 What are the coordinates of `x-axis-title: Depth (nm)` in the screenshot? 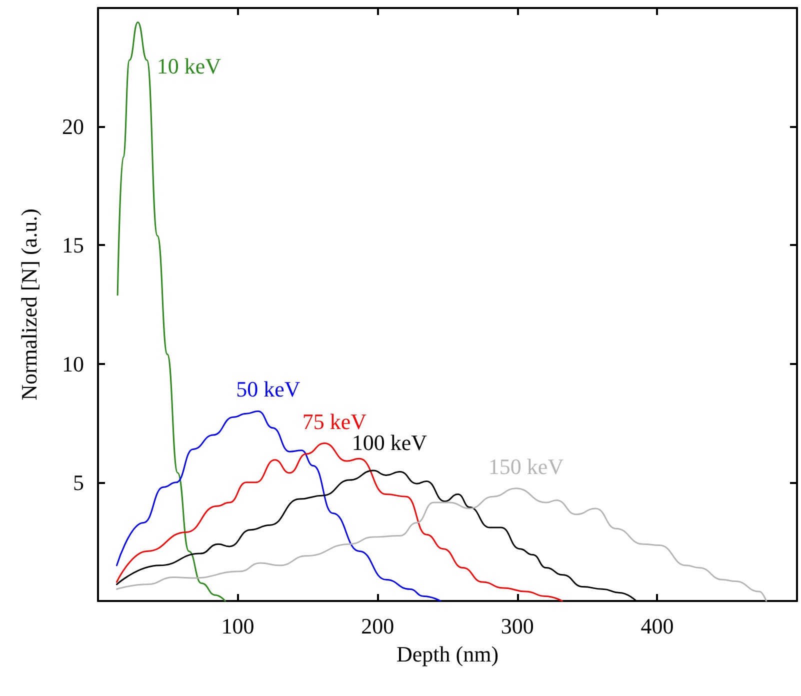 It's located at (447, 654).